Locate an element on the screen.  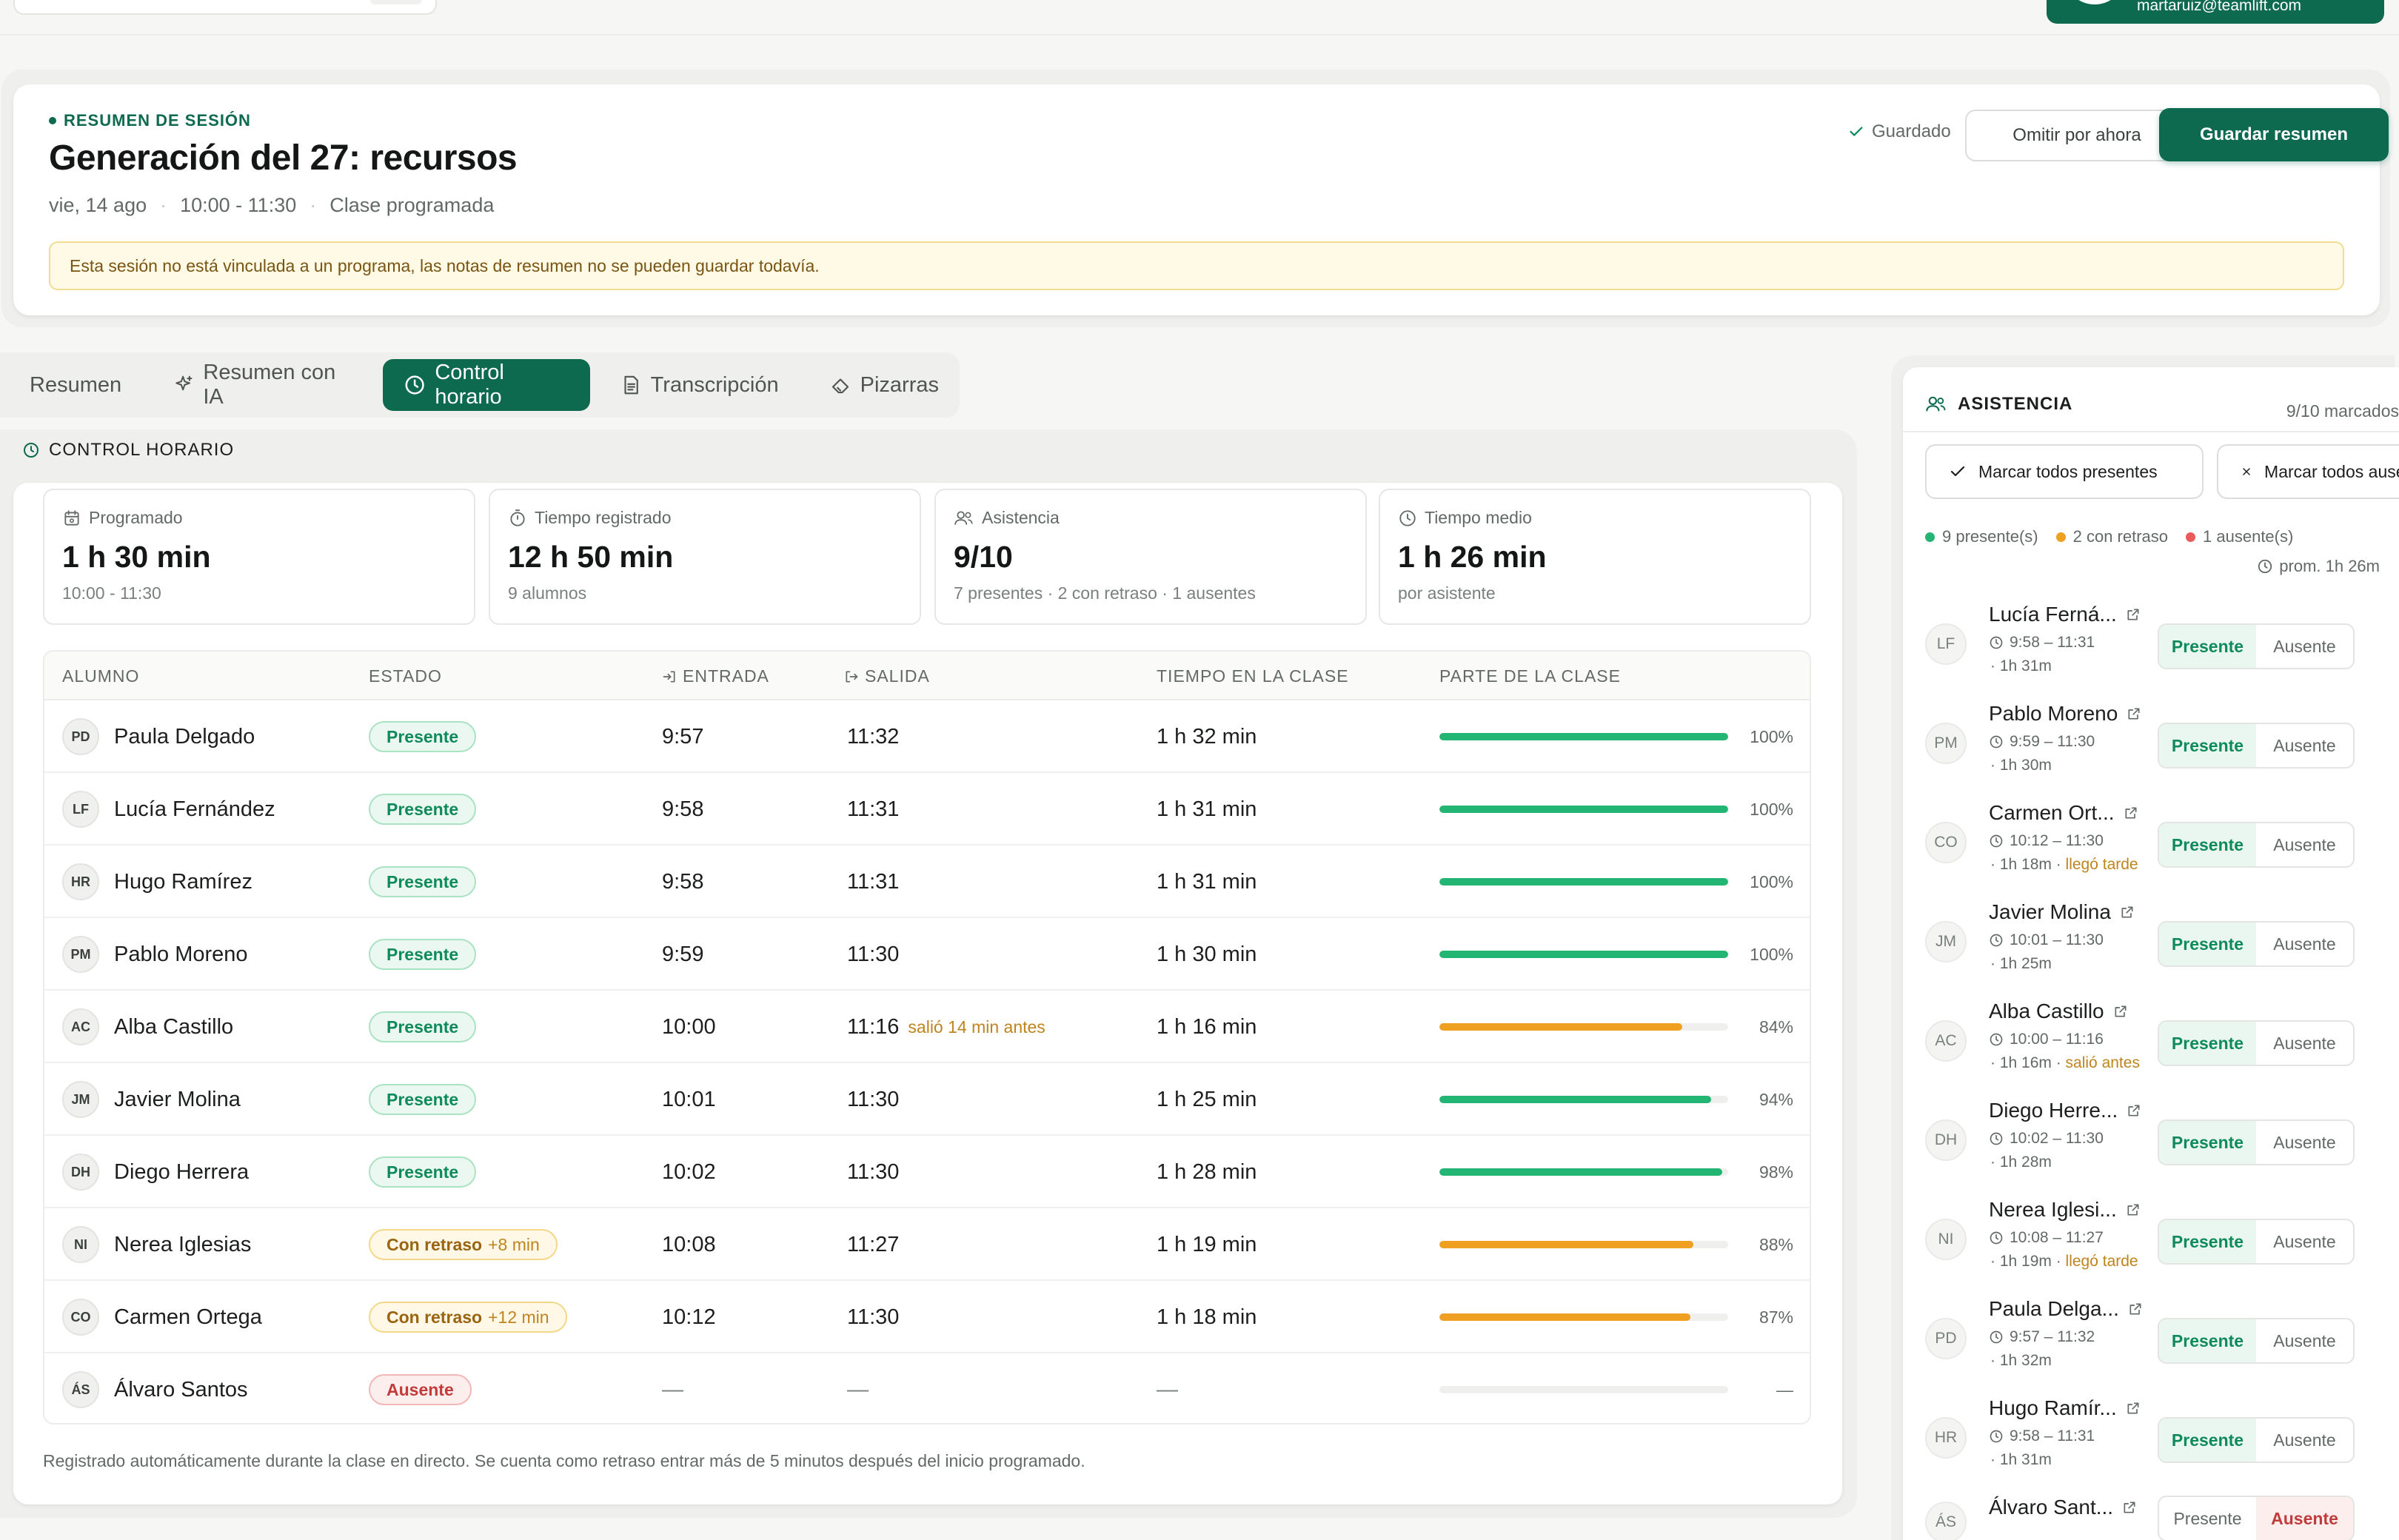
avatar: AC is located at coordinates (80, 1026).